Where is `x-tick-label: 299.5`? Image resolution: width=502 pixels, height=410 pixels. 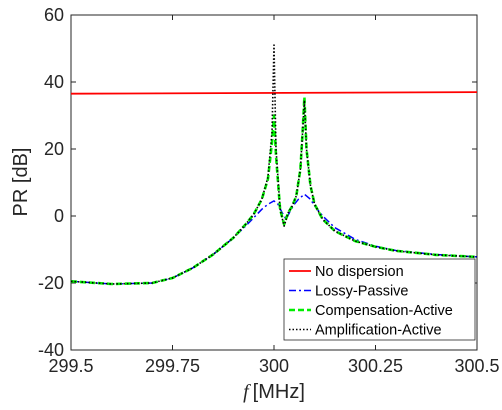 x-tick-label: 299.5 is located at coordinates (70, 366).